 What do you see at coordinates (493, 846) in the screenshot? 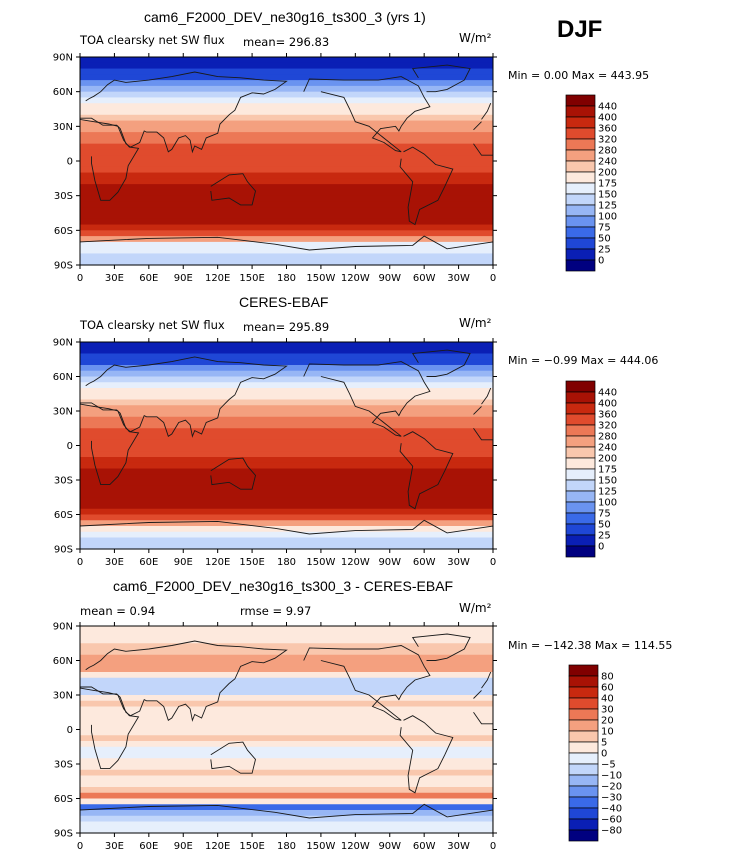
I see `panel-3-x-tick-label: 0` at bounding box center [493, 846].